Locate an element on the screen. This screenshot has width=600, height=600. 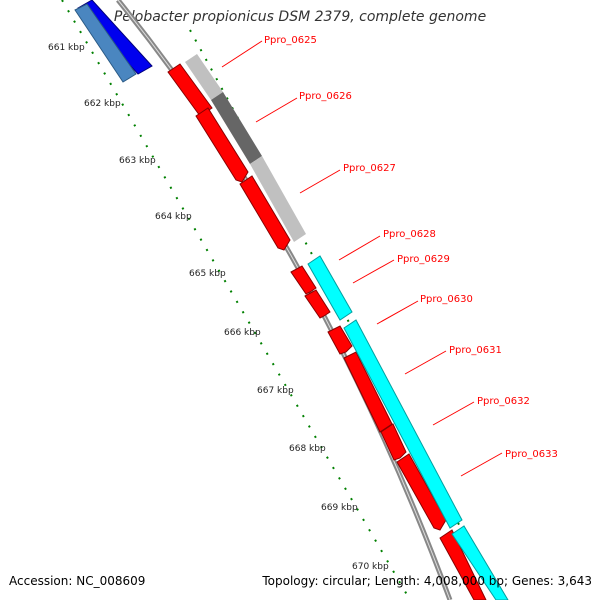
accession-text: Accession: NC_008609 is located at coordinates (77, 581).